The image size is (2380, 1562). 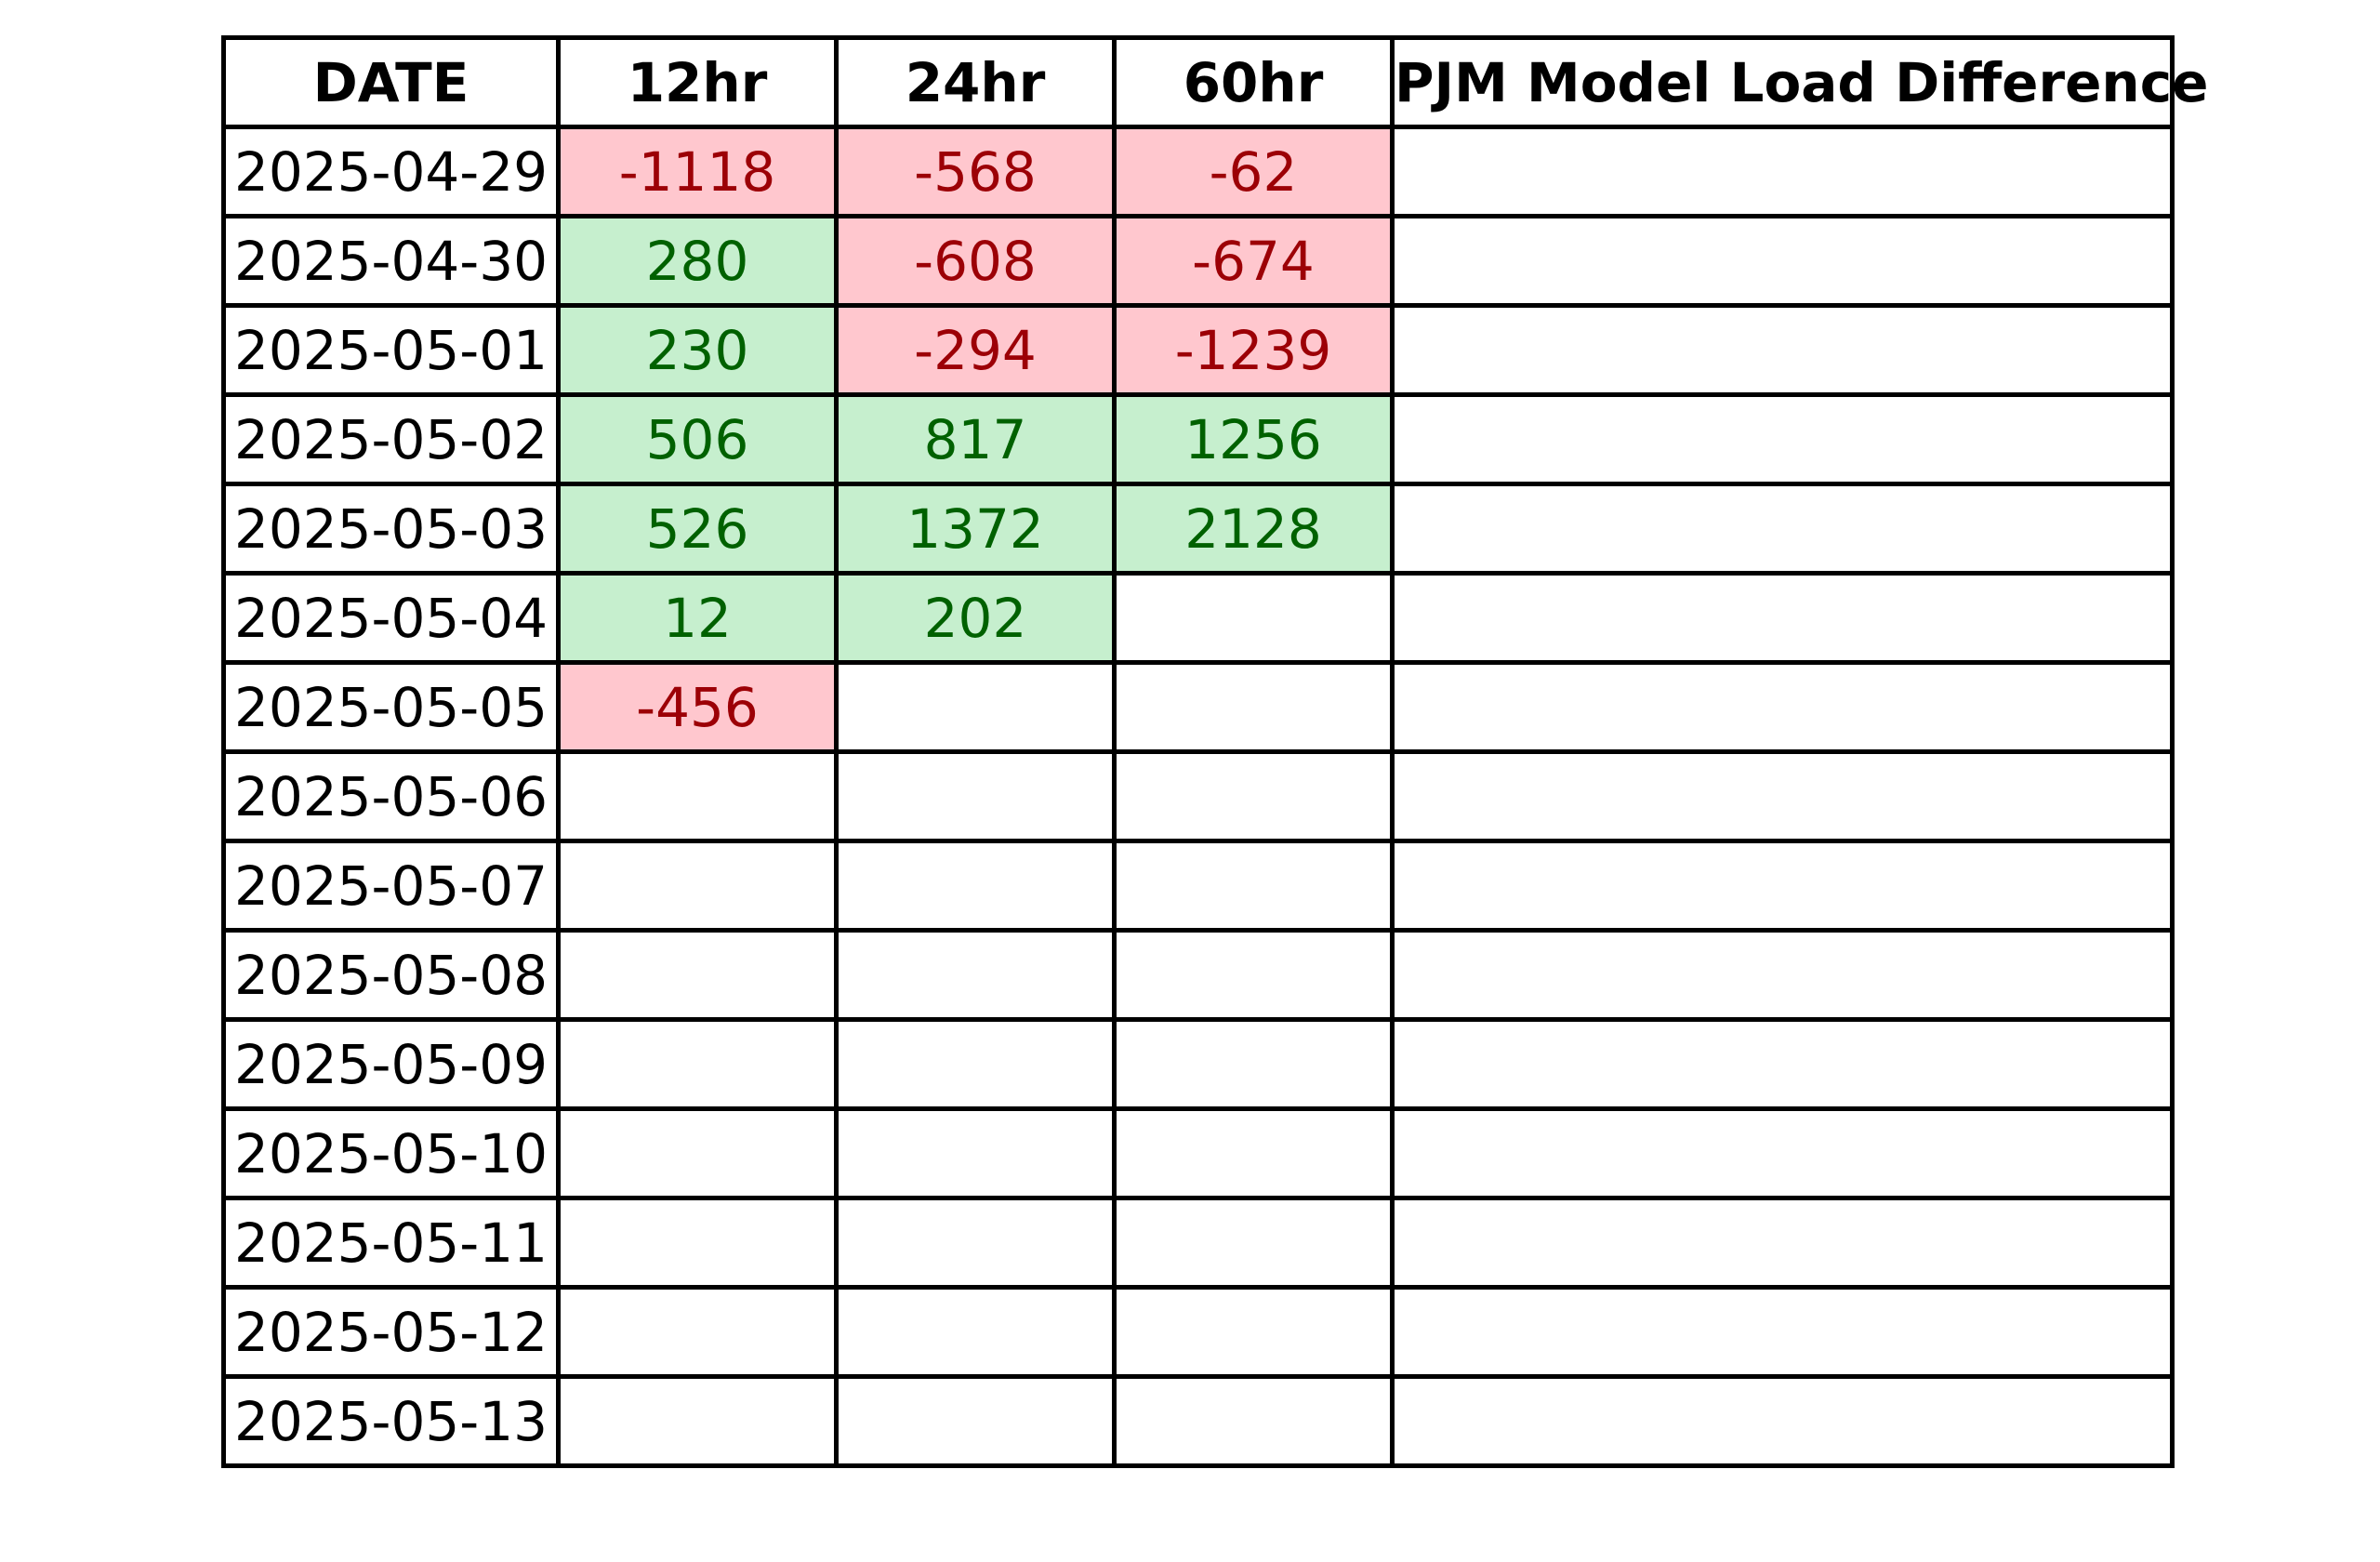 I want to click on date-cell: 2025-05-10, so click(x=391, y=1153).